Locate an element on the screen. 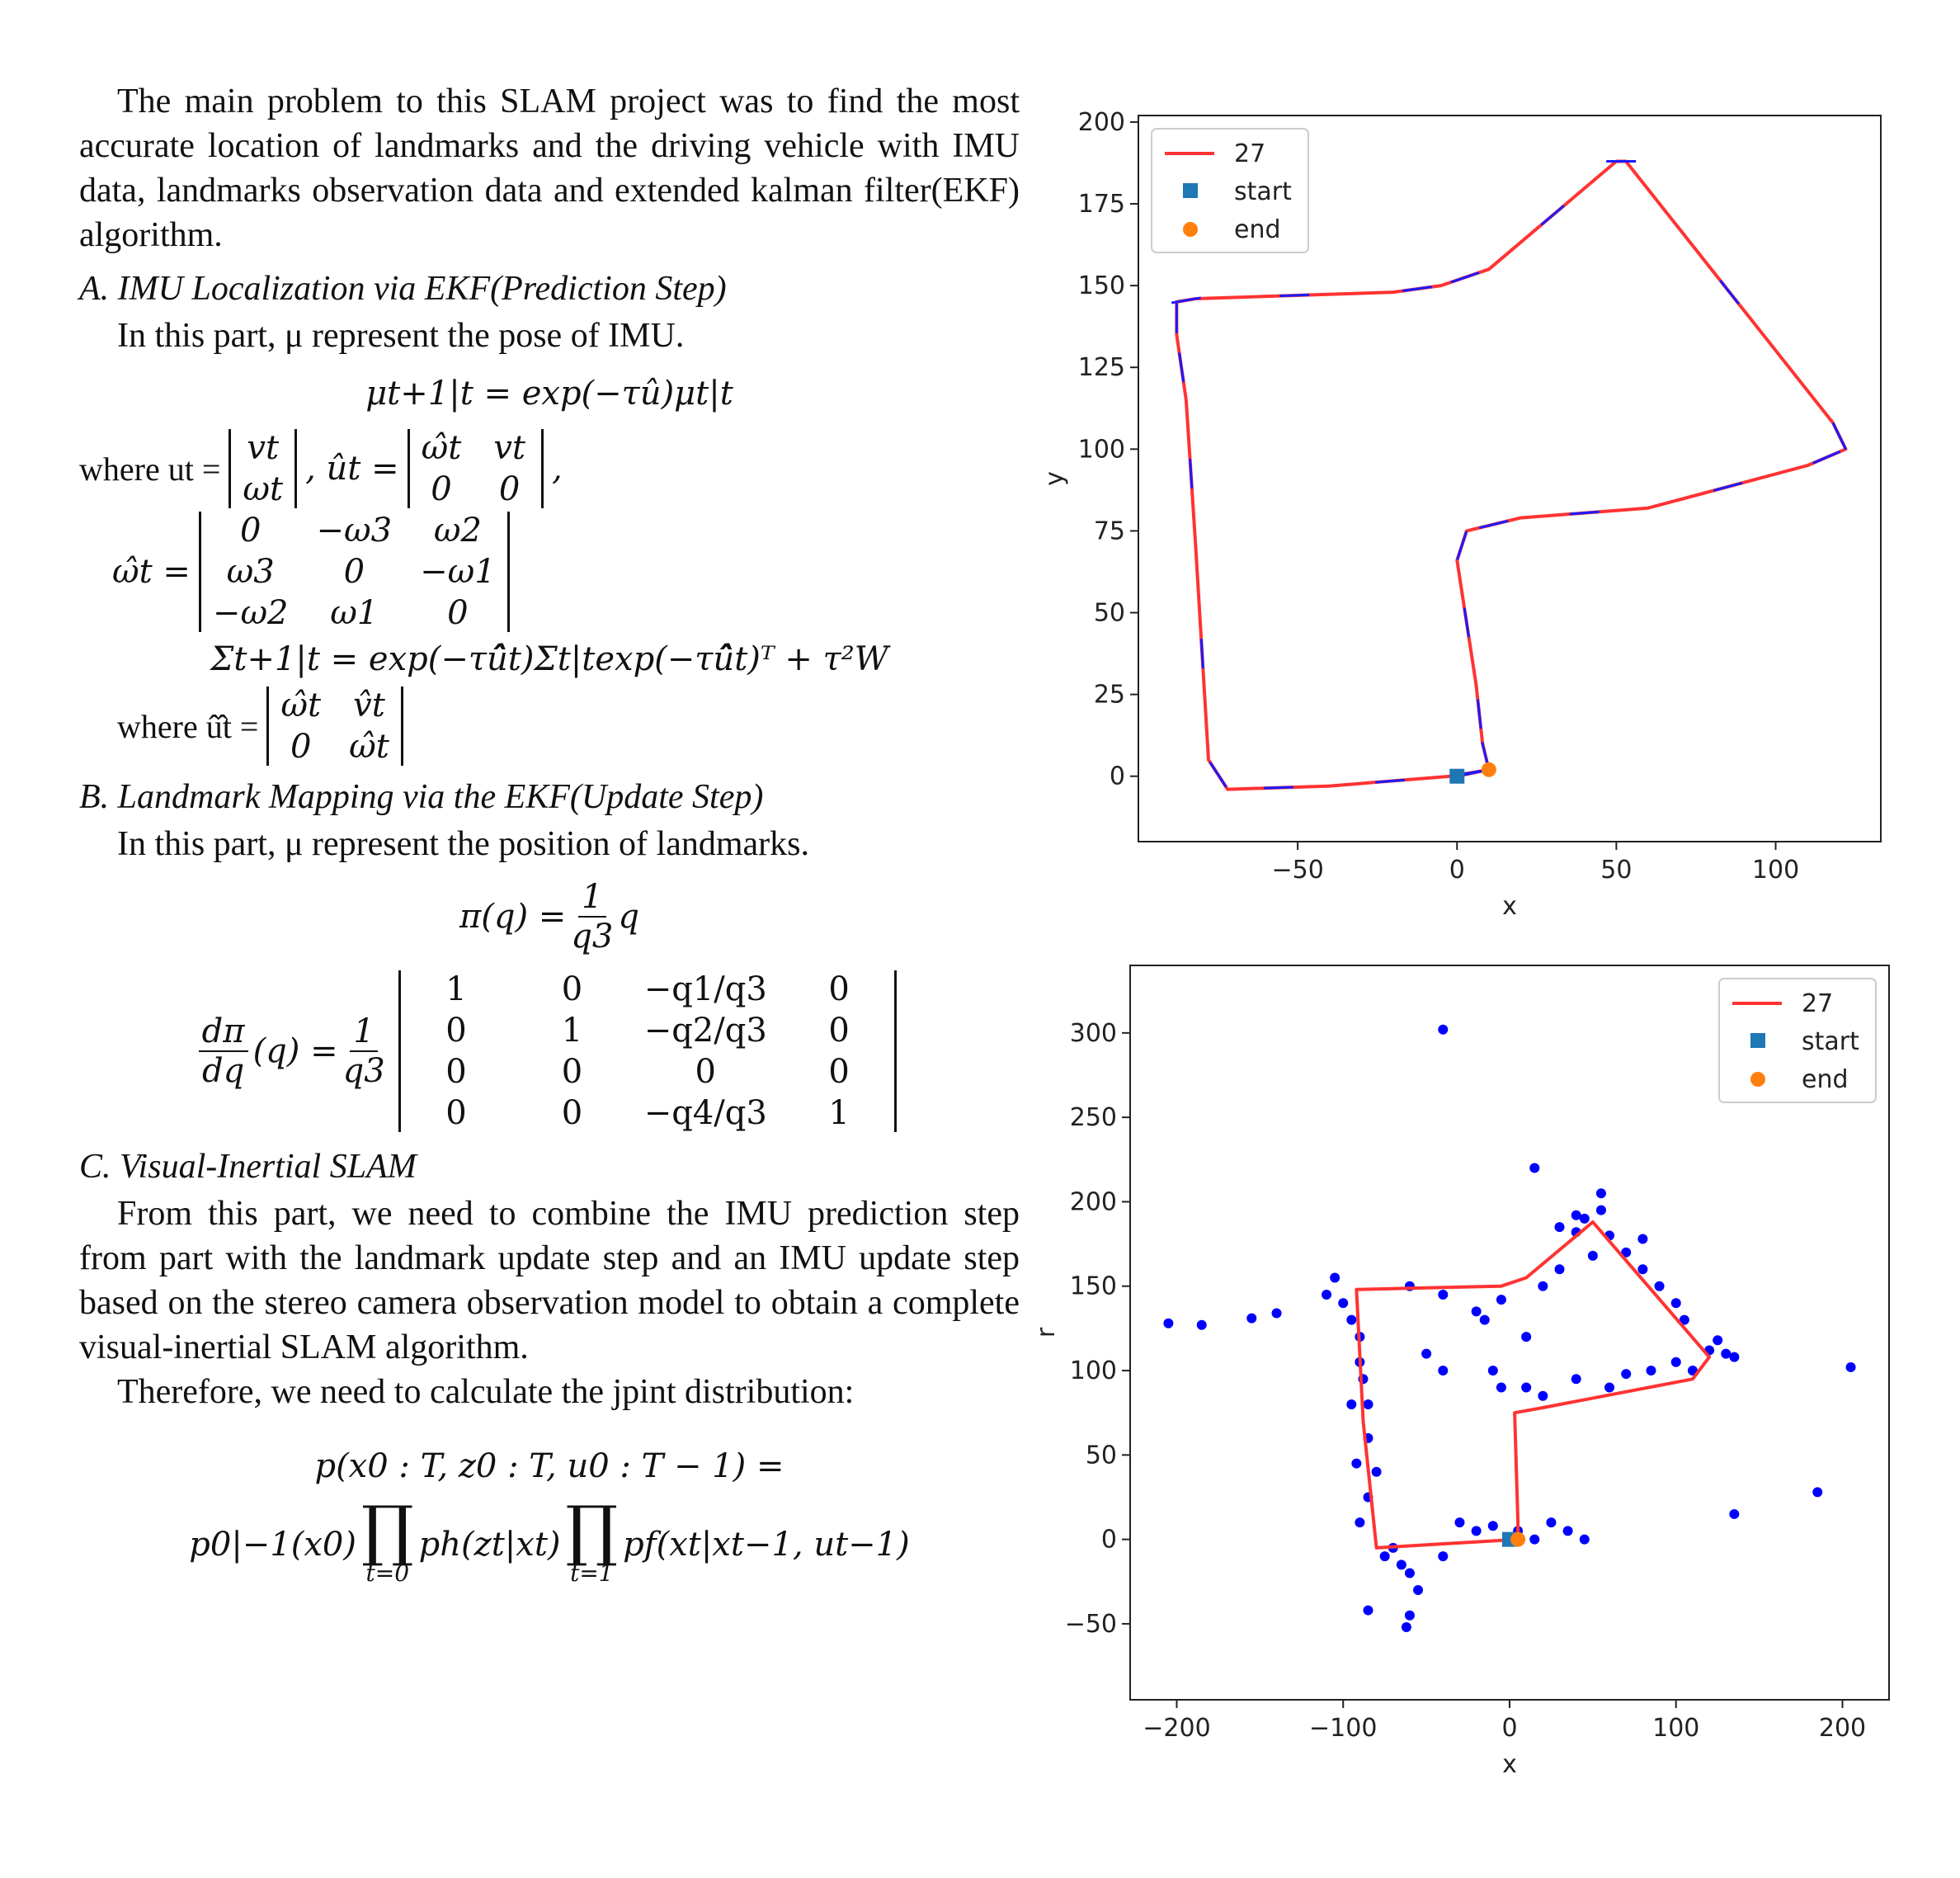 Image resolution: width=1960 pixels, height=1878 pixels. joint-p0: p0|−1(x0) is located at coordinates (273, 1544).